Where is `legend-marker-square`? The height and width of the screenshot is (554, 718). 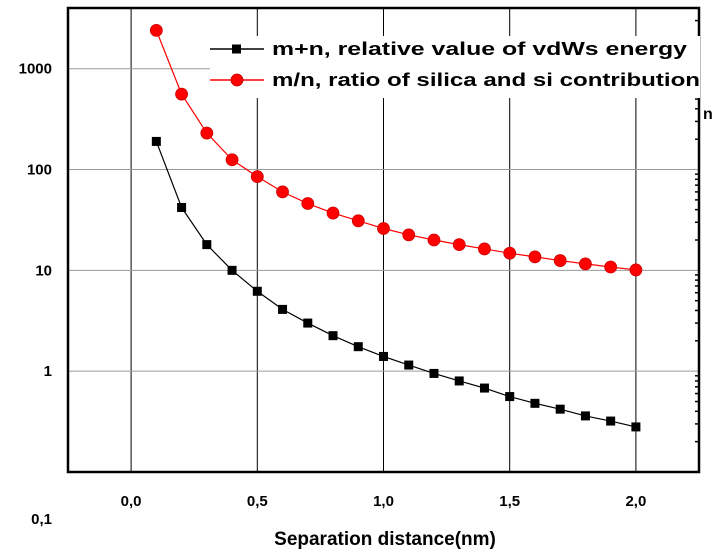
legend-marker-square is located at coordinates (236, 49).